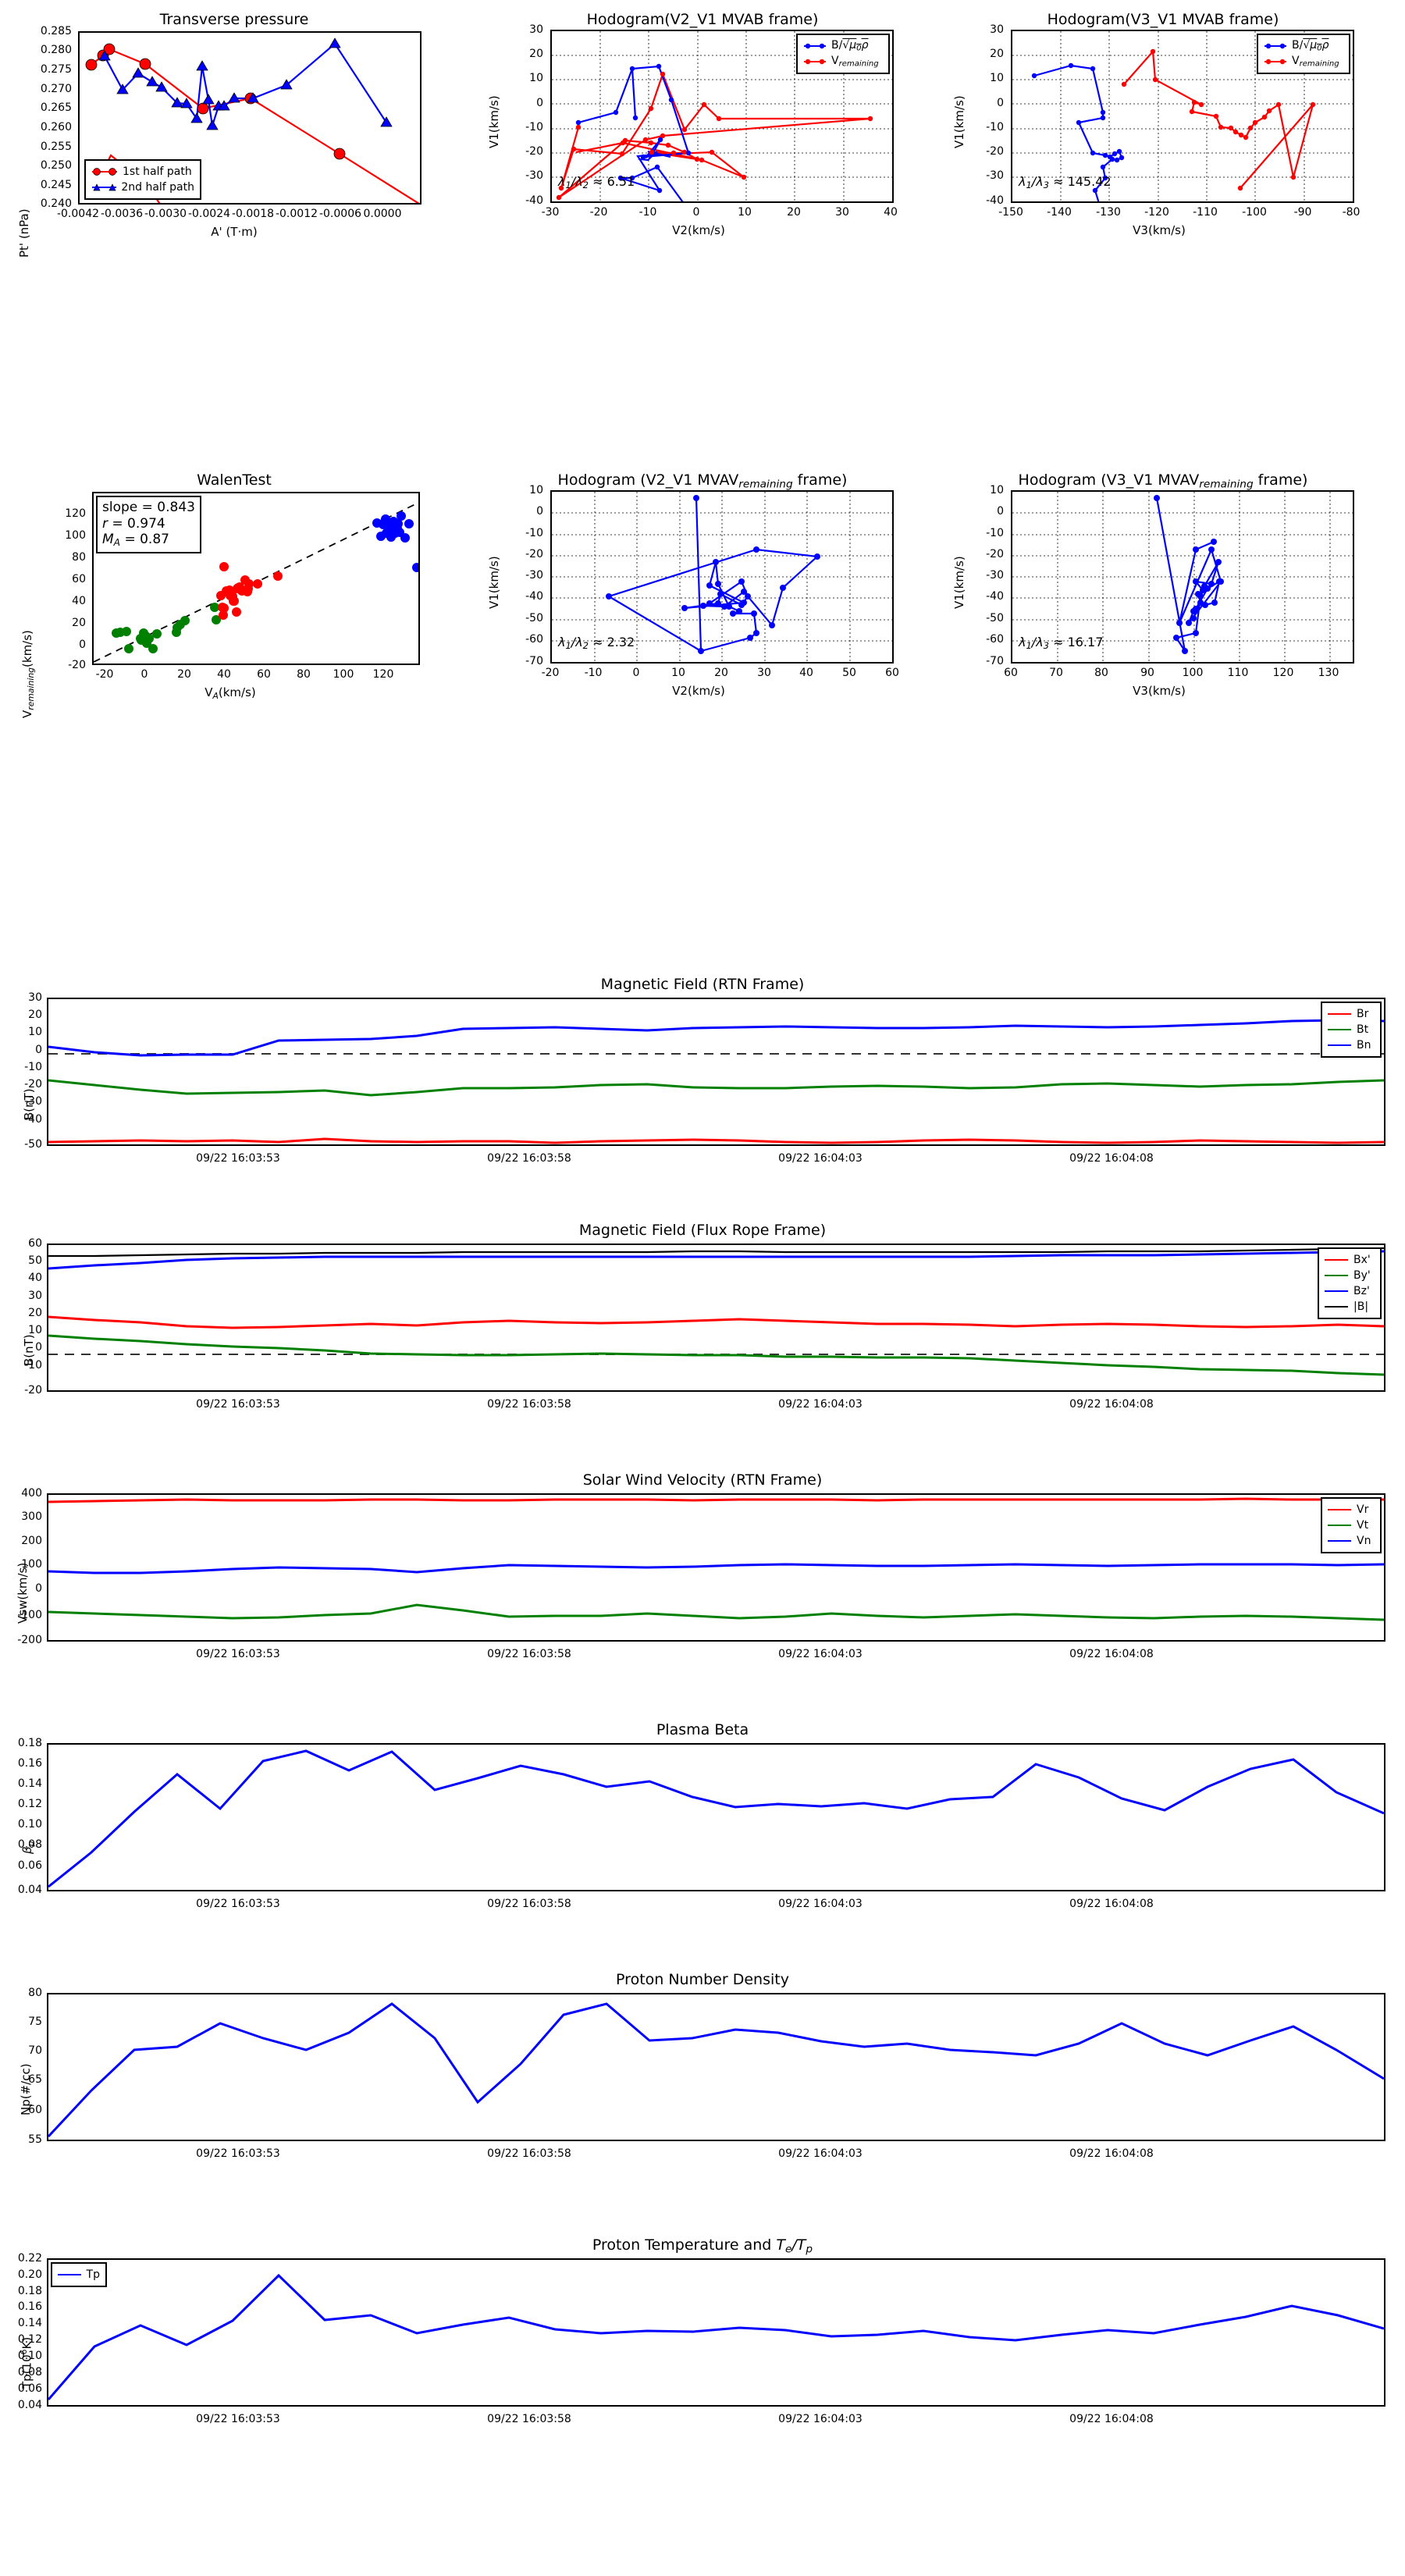  I want to click on vsw-ytick-0: -200, so click(30, 1640).